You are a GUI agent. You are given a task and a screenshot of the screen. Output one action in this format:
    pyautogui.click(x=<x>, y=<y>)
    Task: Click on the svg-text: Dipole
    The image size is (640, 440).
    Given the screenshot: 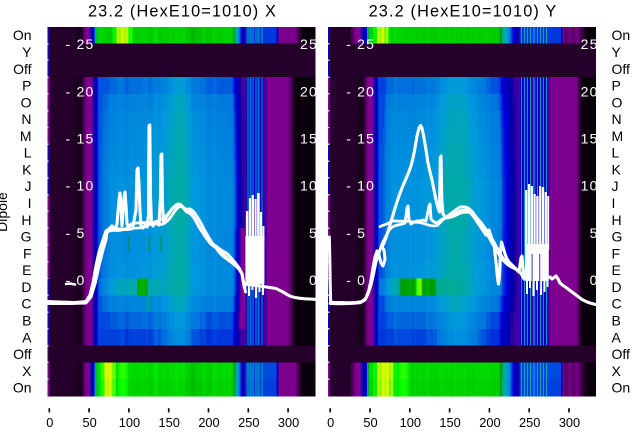 What is the action you would take?
    pyautogui.click(x=5, y=212)
    